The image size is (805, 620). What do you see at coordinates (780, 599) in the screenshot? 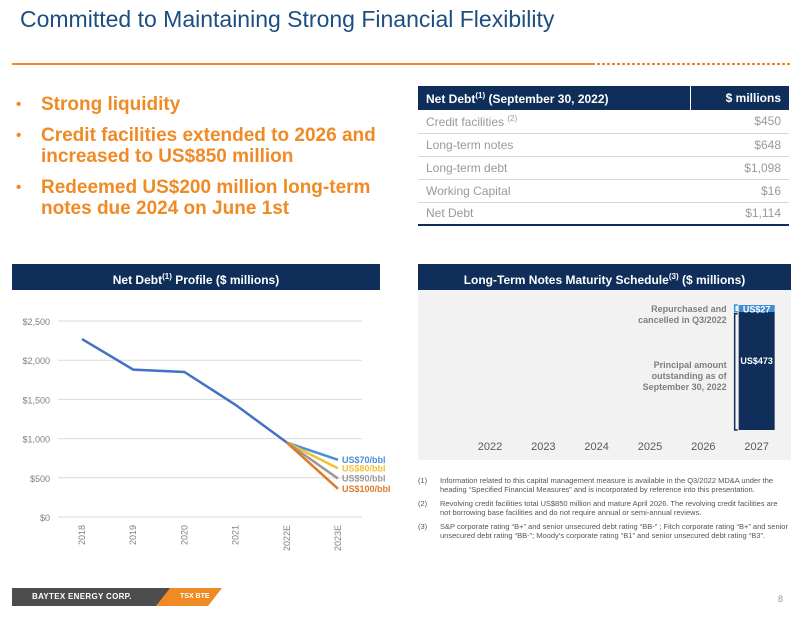
I see `page-number: 8` at bounding box center [780, 599].